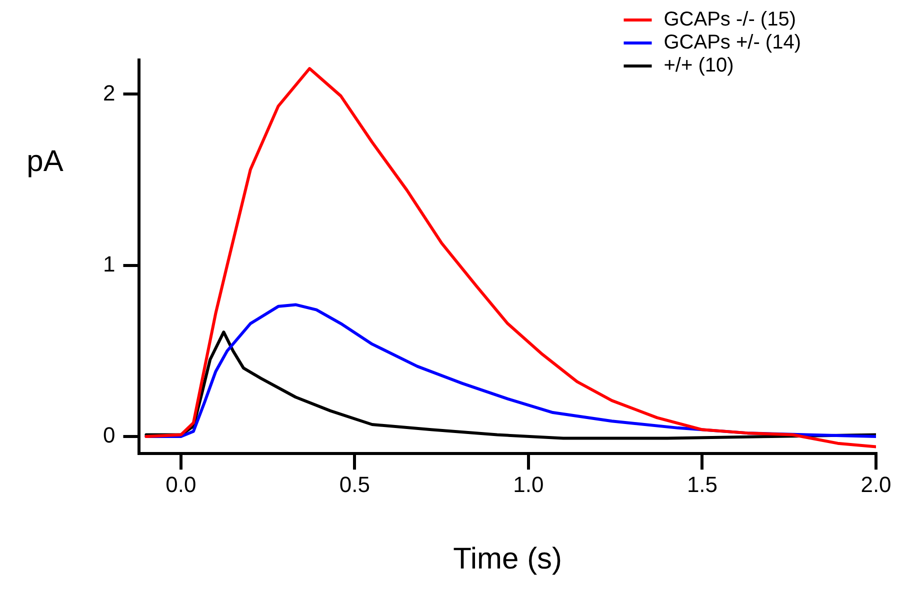 The image size is (898, 592). Describe the element at coordinates (45, 161) in the screenshot. I see `y-axis-title: pA` at that location.